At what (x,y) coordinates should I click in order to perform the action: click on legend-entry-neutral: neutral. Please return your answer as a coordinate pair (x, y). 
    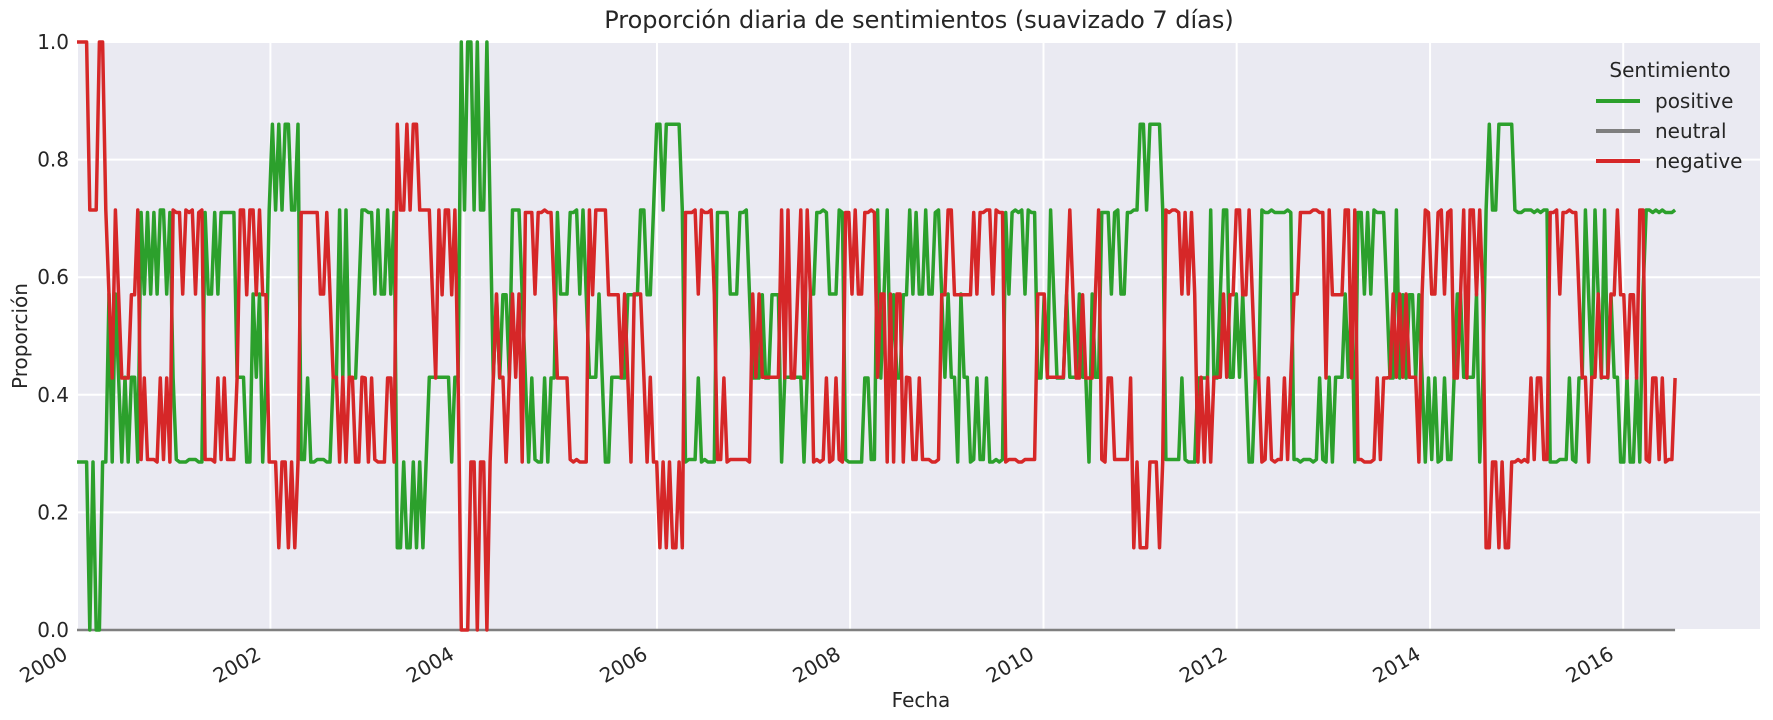
    Looking at the image, I should click on (1661, 131).